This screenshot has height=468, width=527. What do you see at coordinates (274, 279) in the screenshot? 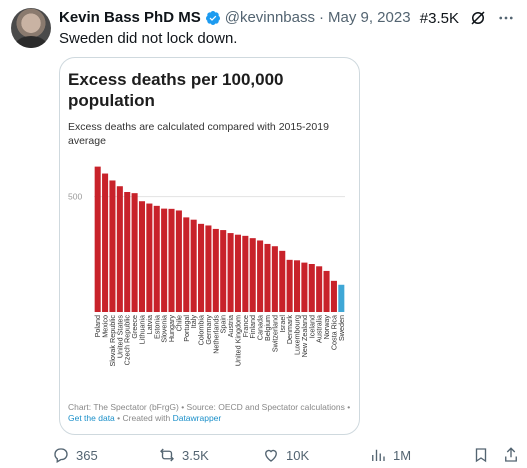
I see `bar-switzerland` at bounding box center [274, 279].